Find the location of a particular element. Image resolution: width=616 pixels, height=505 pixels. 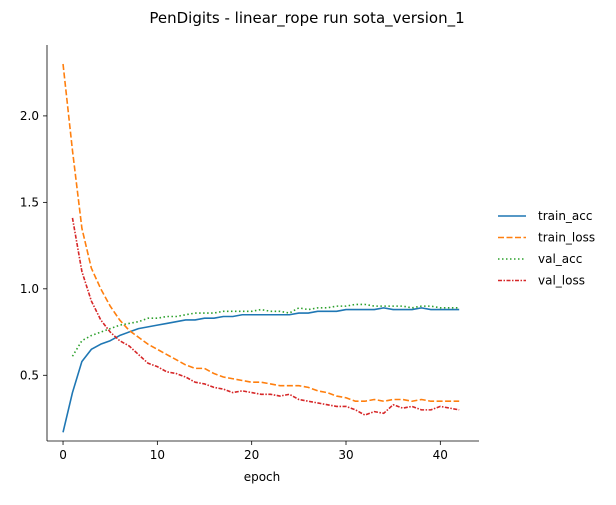

y-tick-label: 1.0 is located at coordinates (29, 289).